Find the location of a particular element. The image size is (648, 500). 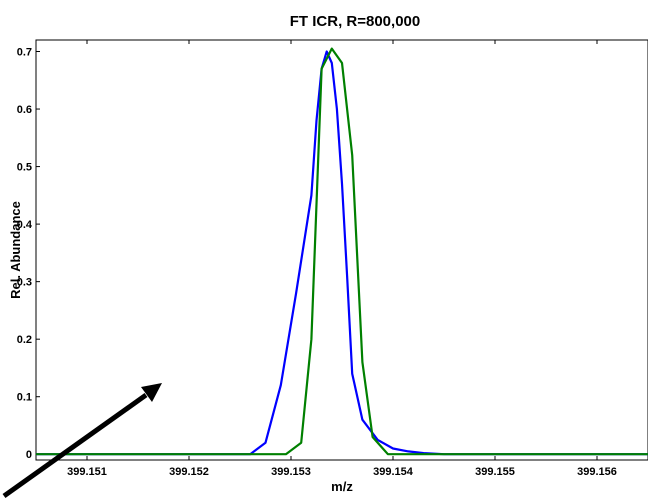

arrow-shaft is located at coordinates (75, 445).